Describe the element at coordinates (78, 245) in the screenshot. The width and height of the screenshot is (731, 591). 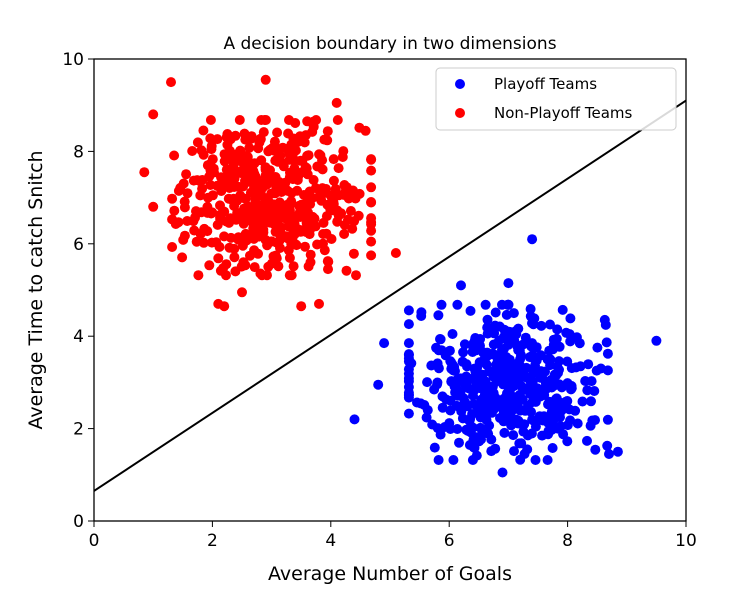
I see `y-tick-label: 6` at that location.